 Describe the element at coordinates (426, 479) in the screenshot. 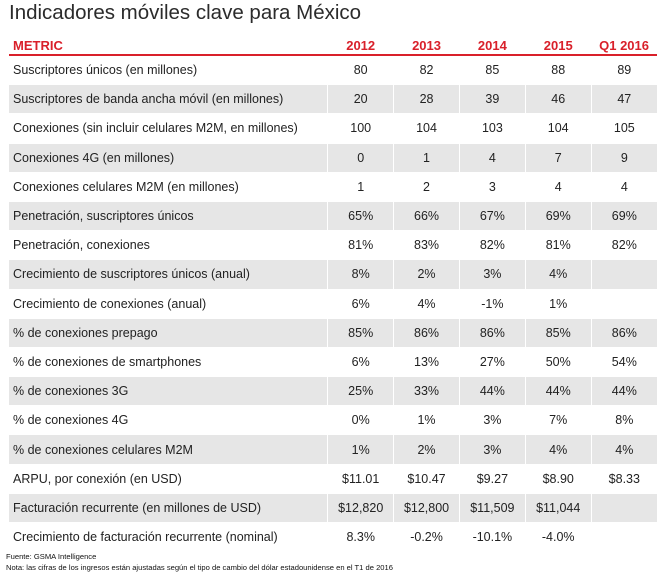

I see `table-cell: $10.47` at that location.